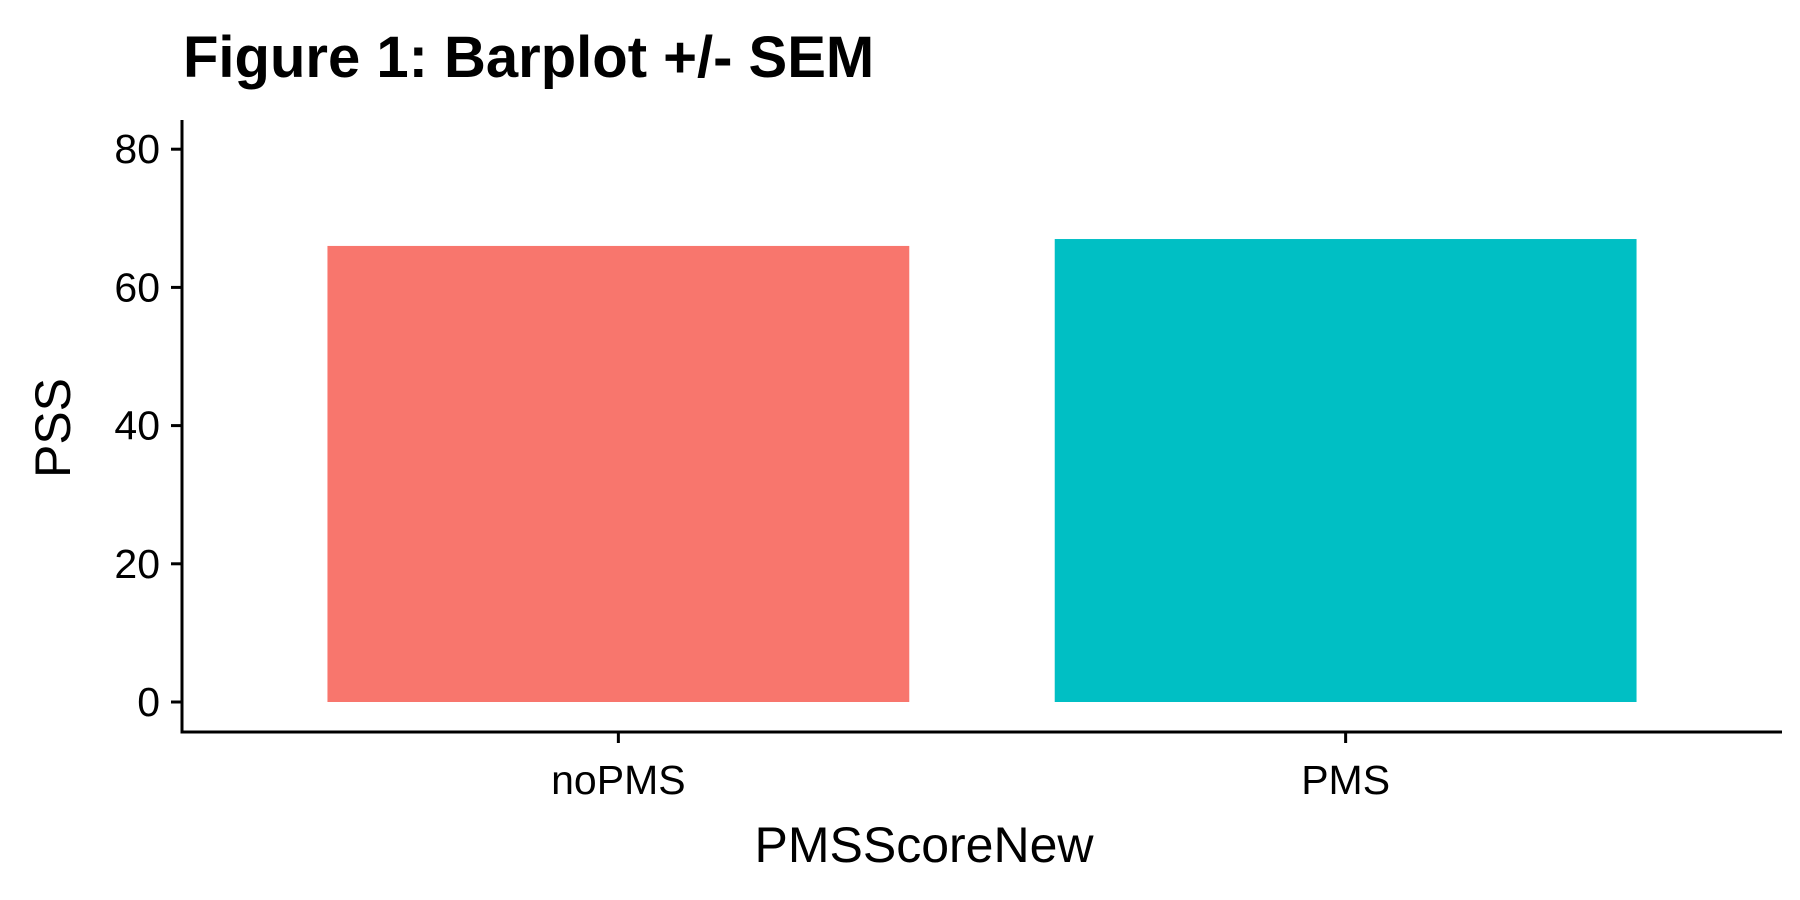 Image resolution: width=1800 pixels, height=900 pixels. Describe the element at coordinates (970, 767) in the screenshot. I see `x-axis-ticks: noPMS PMS` at that location.